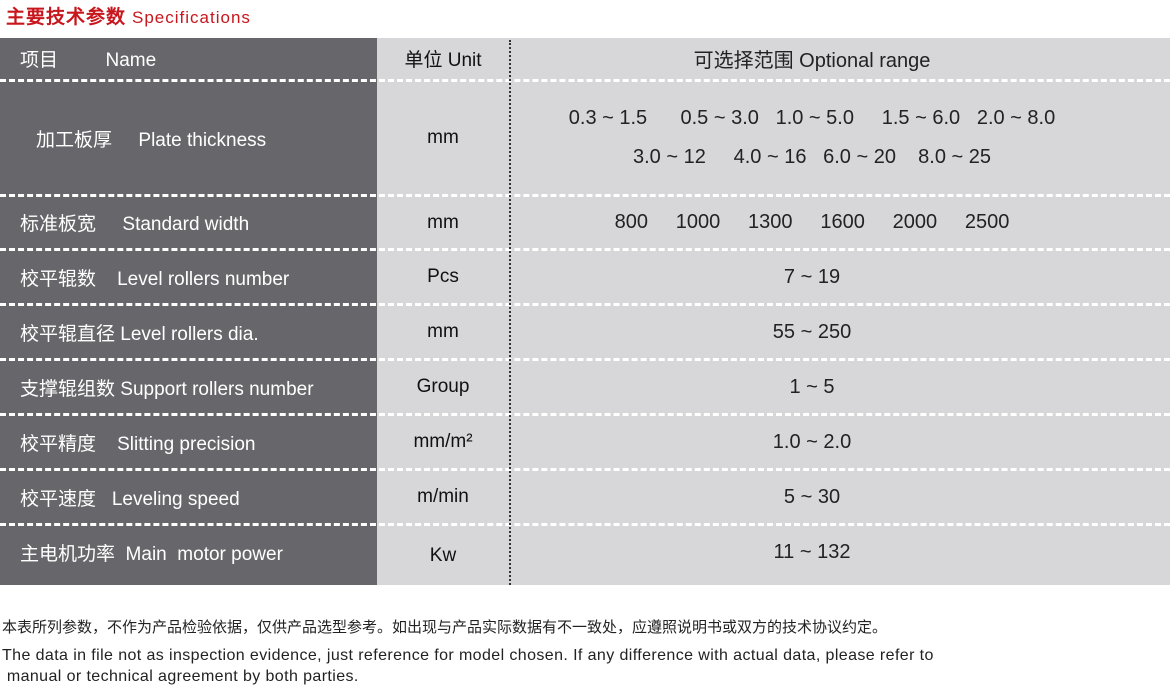  What do you see at coordinates (585, 443) in the screenshot?
I see `table-row: 校平精度 Slitting precision mm/m² 1.0 ~ 2.0` at bounding box center [585, 443].